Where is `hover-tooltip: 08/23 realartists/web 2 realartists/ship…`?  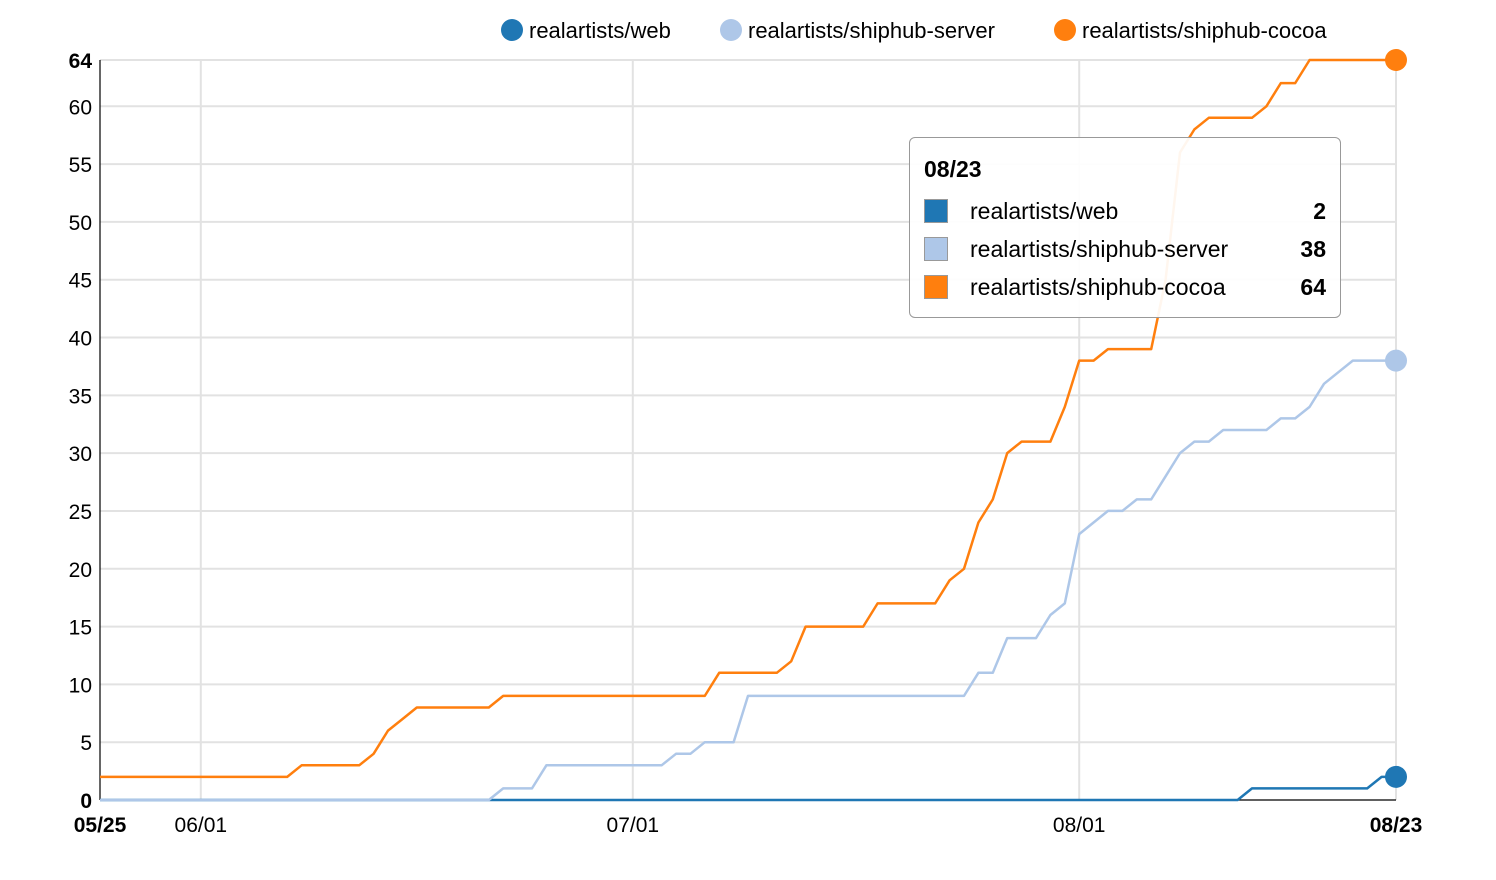
hover-tooltip: 08/23 realartists/web 2 realartists/ship… is located at coordinates (1125, 227).